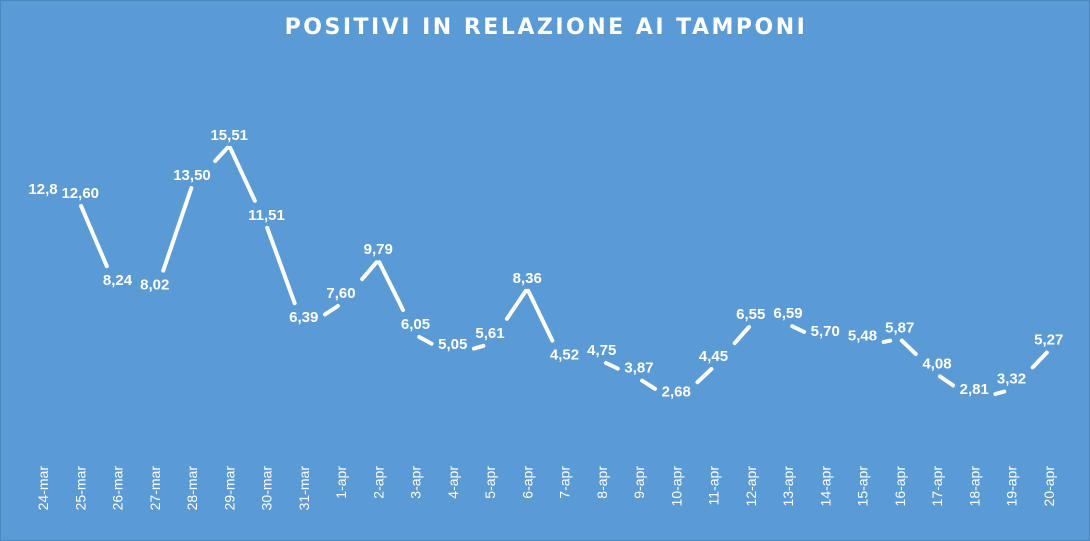 The height and width of the screenshot is (541, 1090). I want to click on data-label-16-apr: 5,87, so click(899, 328).